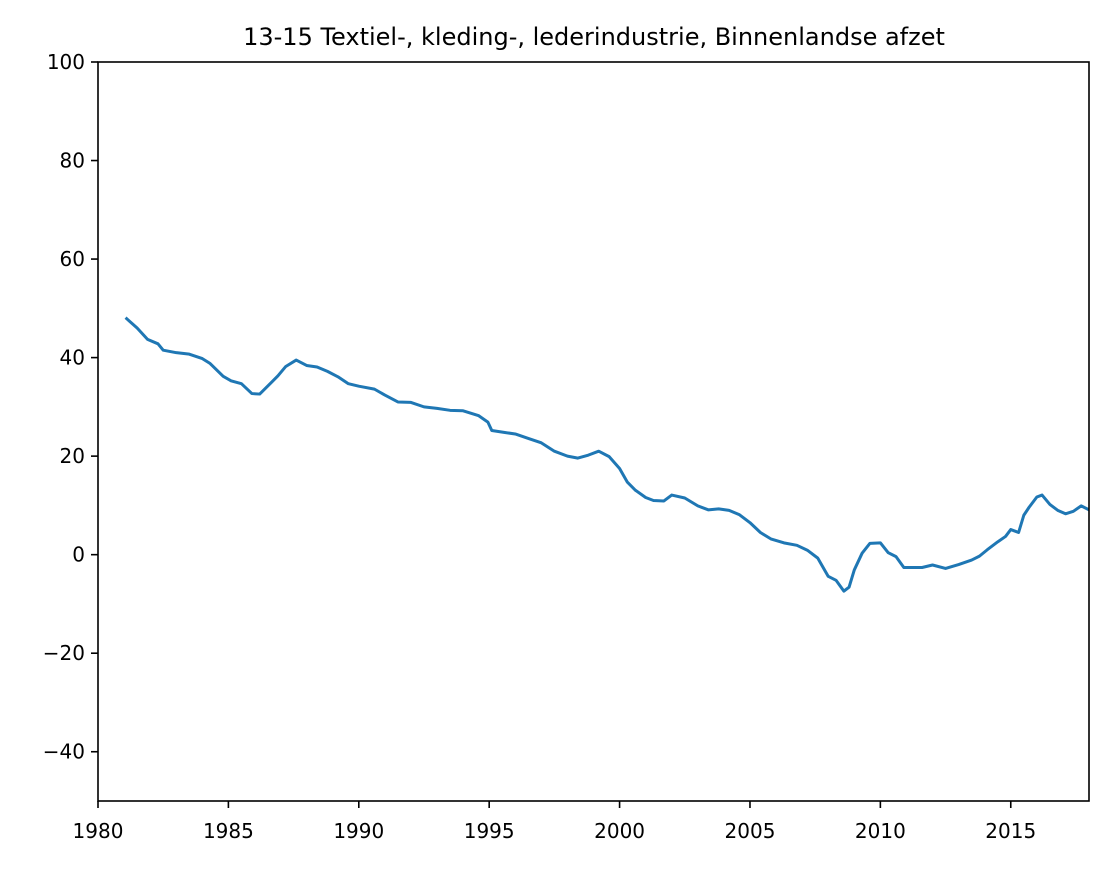 The width and height of the screenshot is (1113, 869). I want to click on x-tick-label-1990: 1990, so click(358, 831).